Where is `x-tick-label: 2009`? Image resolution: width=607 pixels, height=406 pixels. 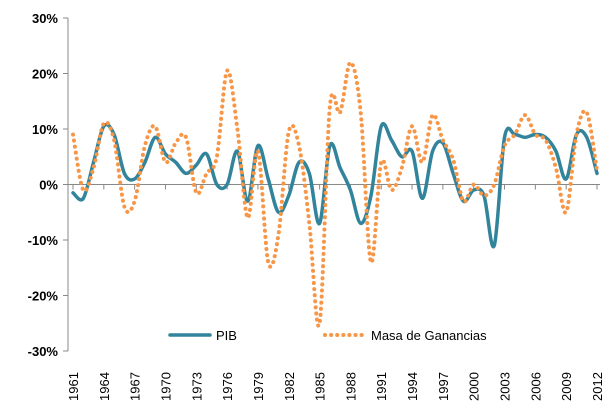
x-tick-label: 2009 is located at coordinates (566, 386).